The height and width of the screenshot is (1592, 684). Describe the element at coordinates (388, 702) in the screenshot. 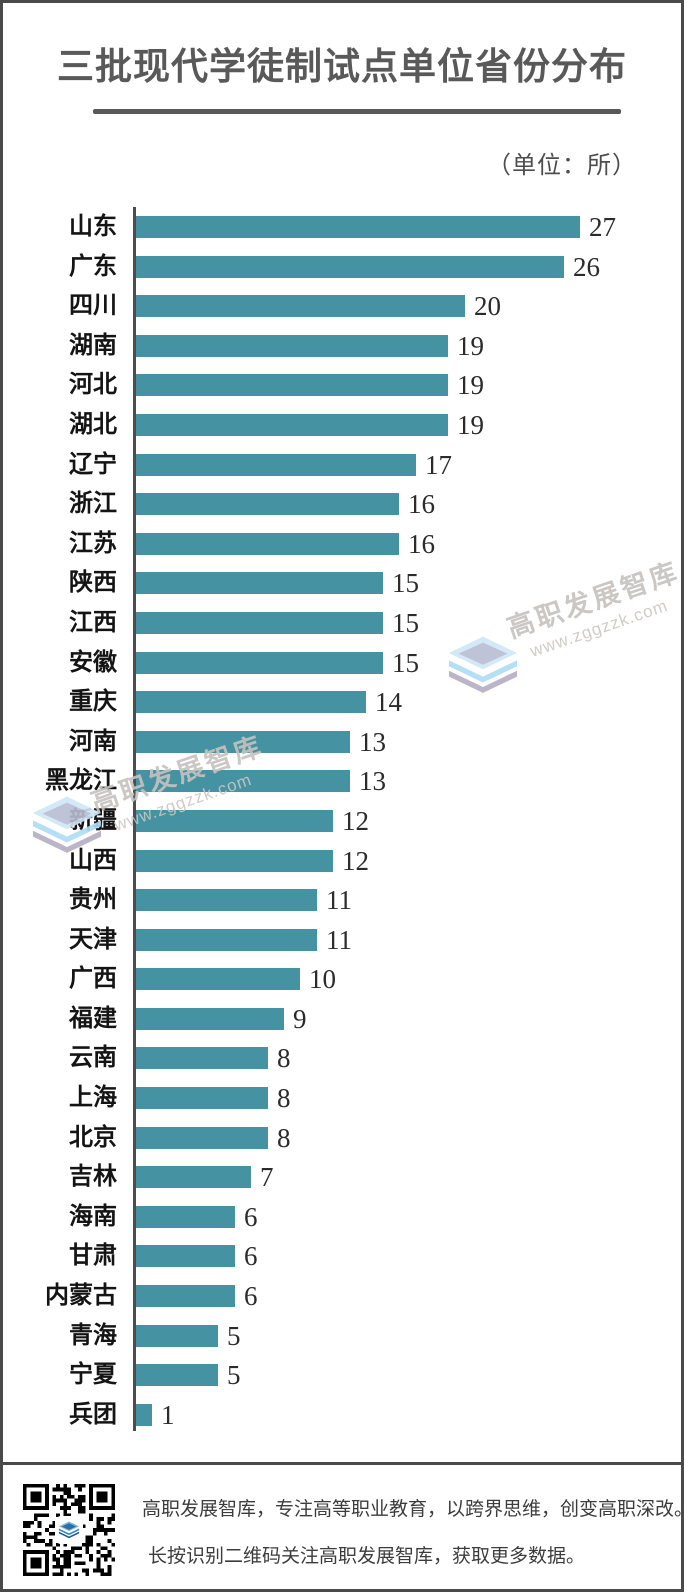

I see `value-label: 14` at that location.